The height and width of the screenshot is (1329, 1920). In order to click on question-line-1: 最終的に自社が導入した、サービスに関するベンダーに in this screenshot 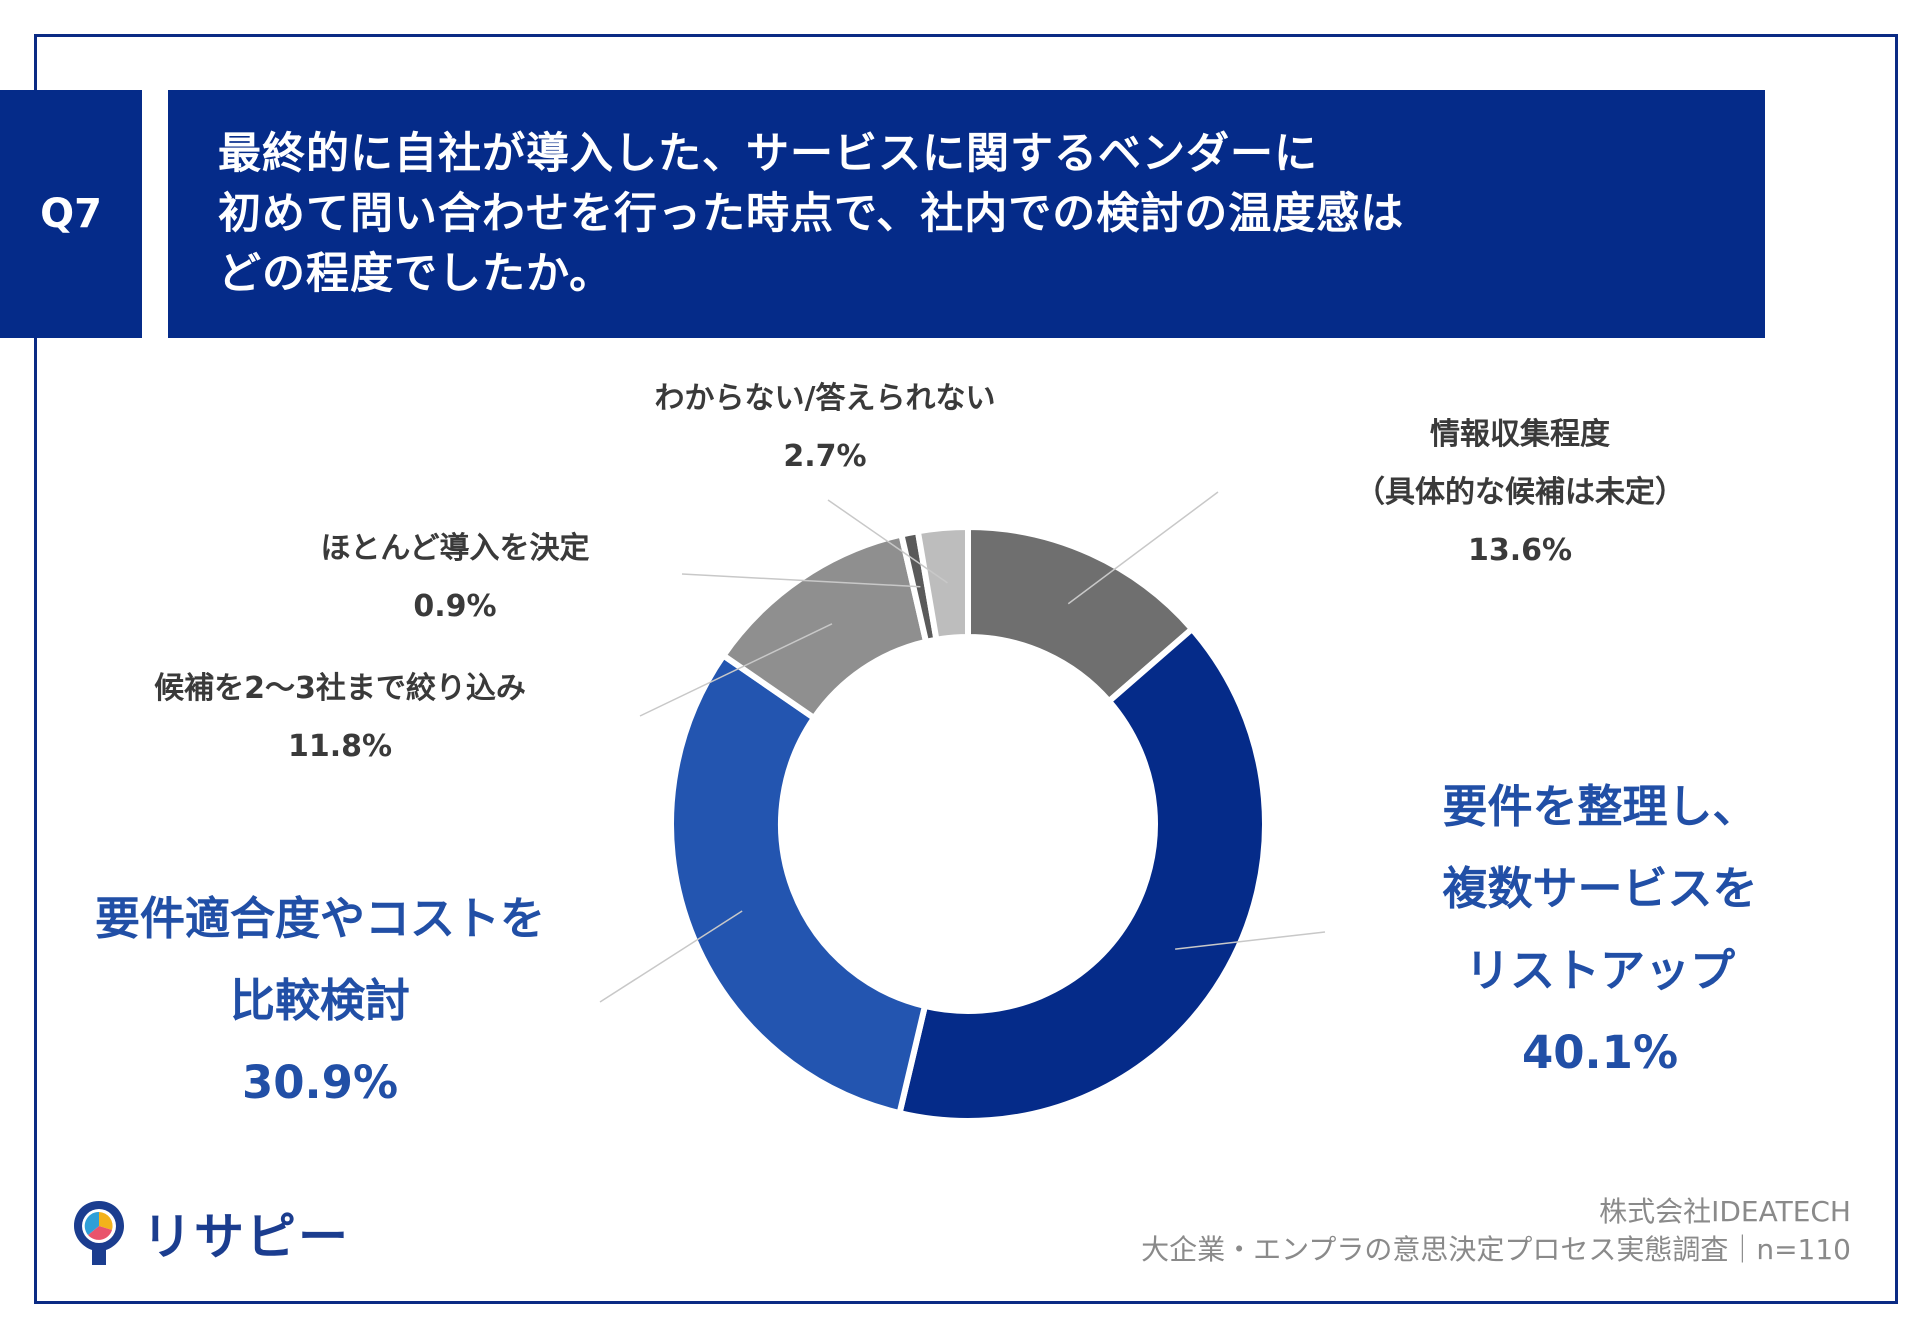, I will do `click(768, 154)`.